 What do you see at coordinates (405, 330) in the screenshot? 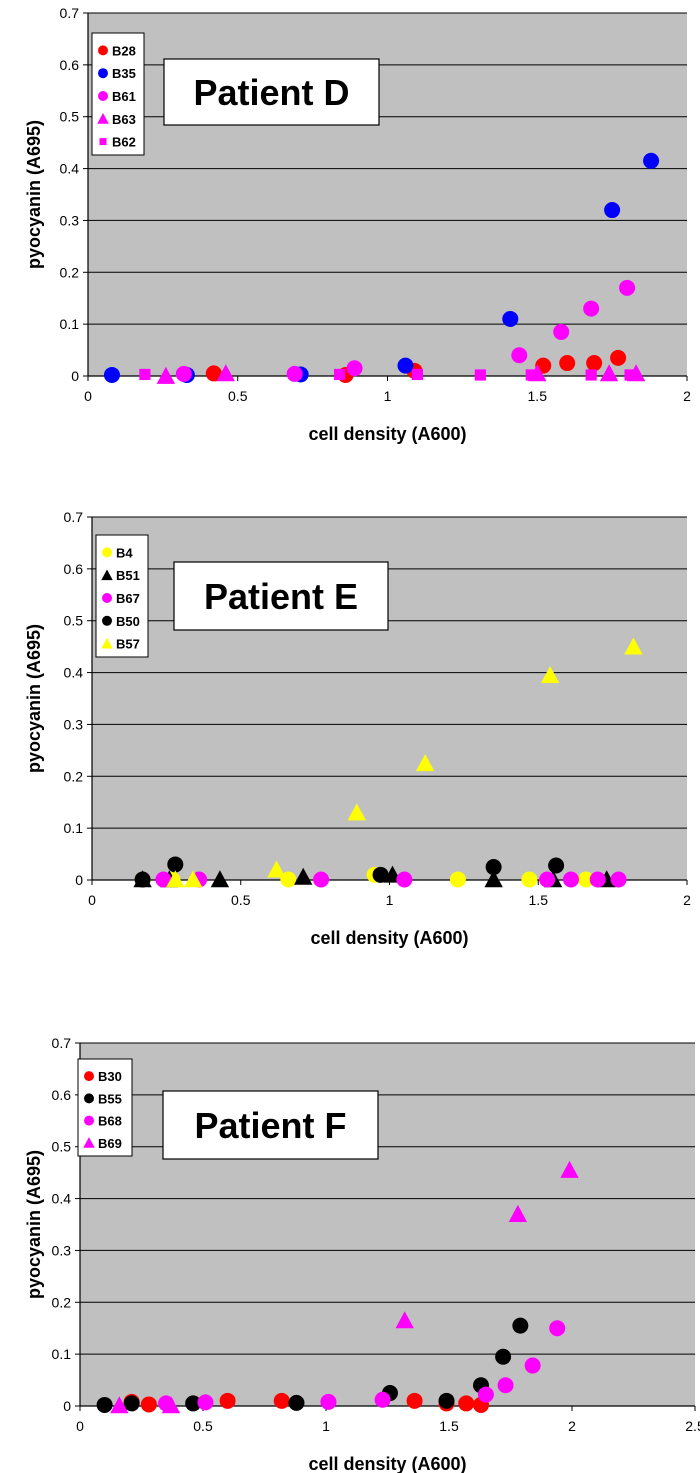
I see `series-B61` at bounding box center [405, 330].